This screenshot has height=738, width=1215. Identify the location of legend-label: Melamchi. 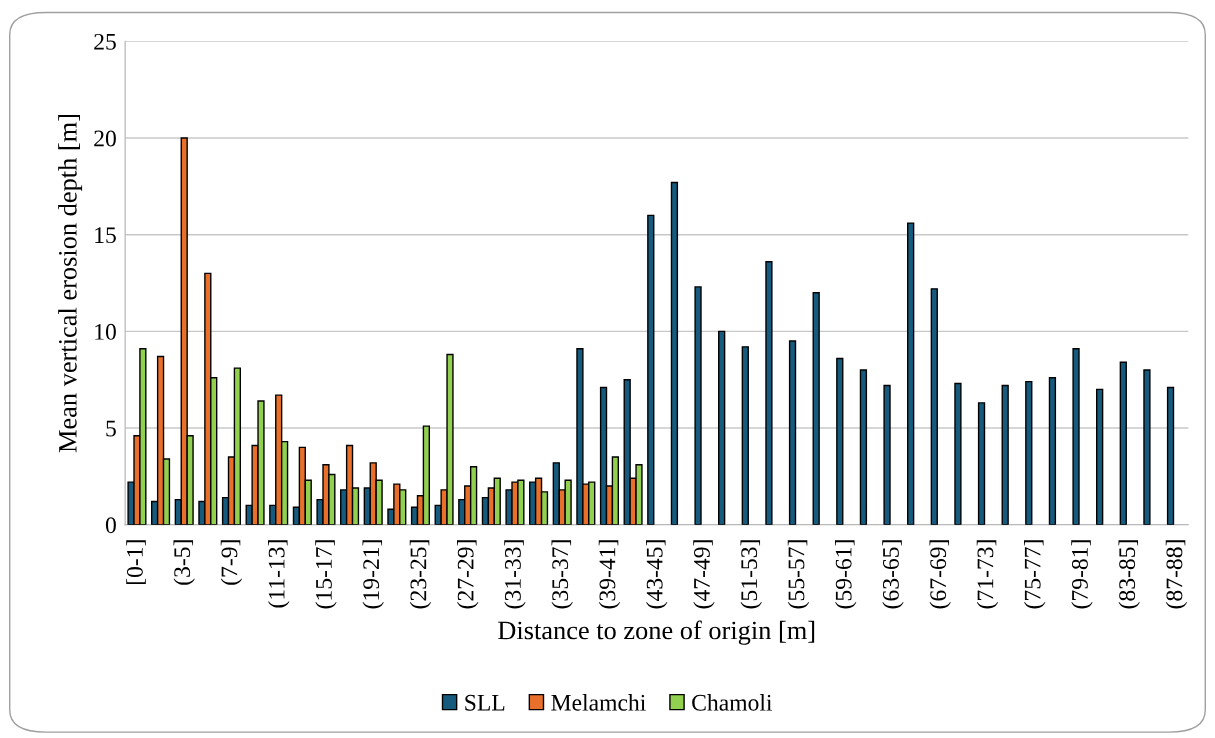
(598, 702).